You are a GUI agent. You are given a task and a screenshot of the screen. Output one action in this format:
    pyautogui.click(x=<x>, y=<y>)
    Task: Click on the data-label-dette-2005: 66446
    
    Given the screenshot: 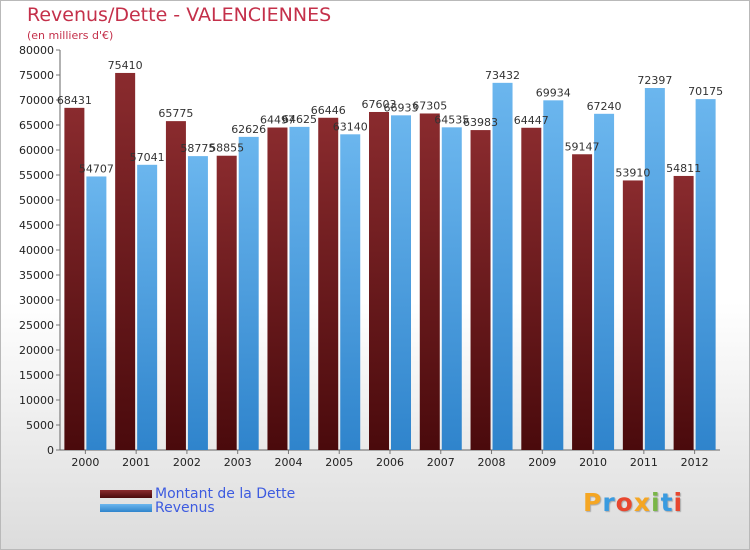 What is the action you would take?
    pyautogui.click(x=328, y=110)
    